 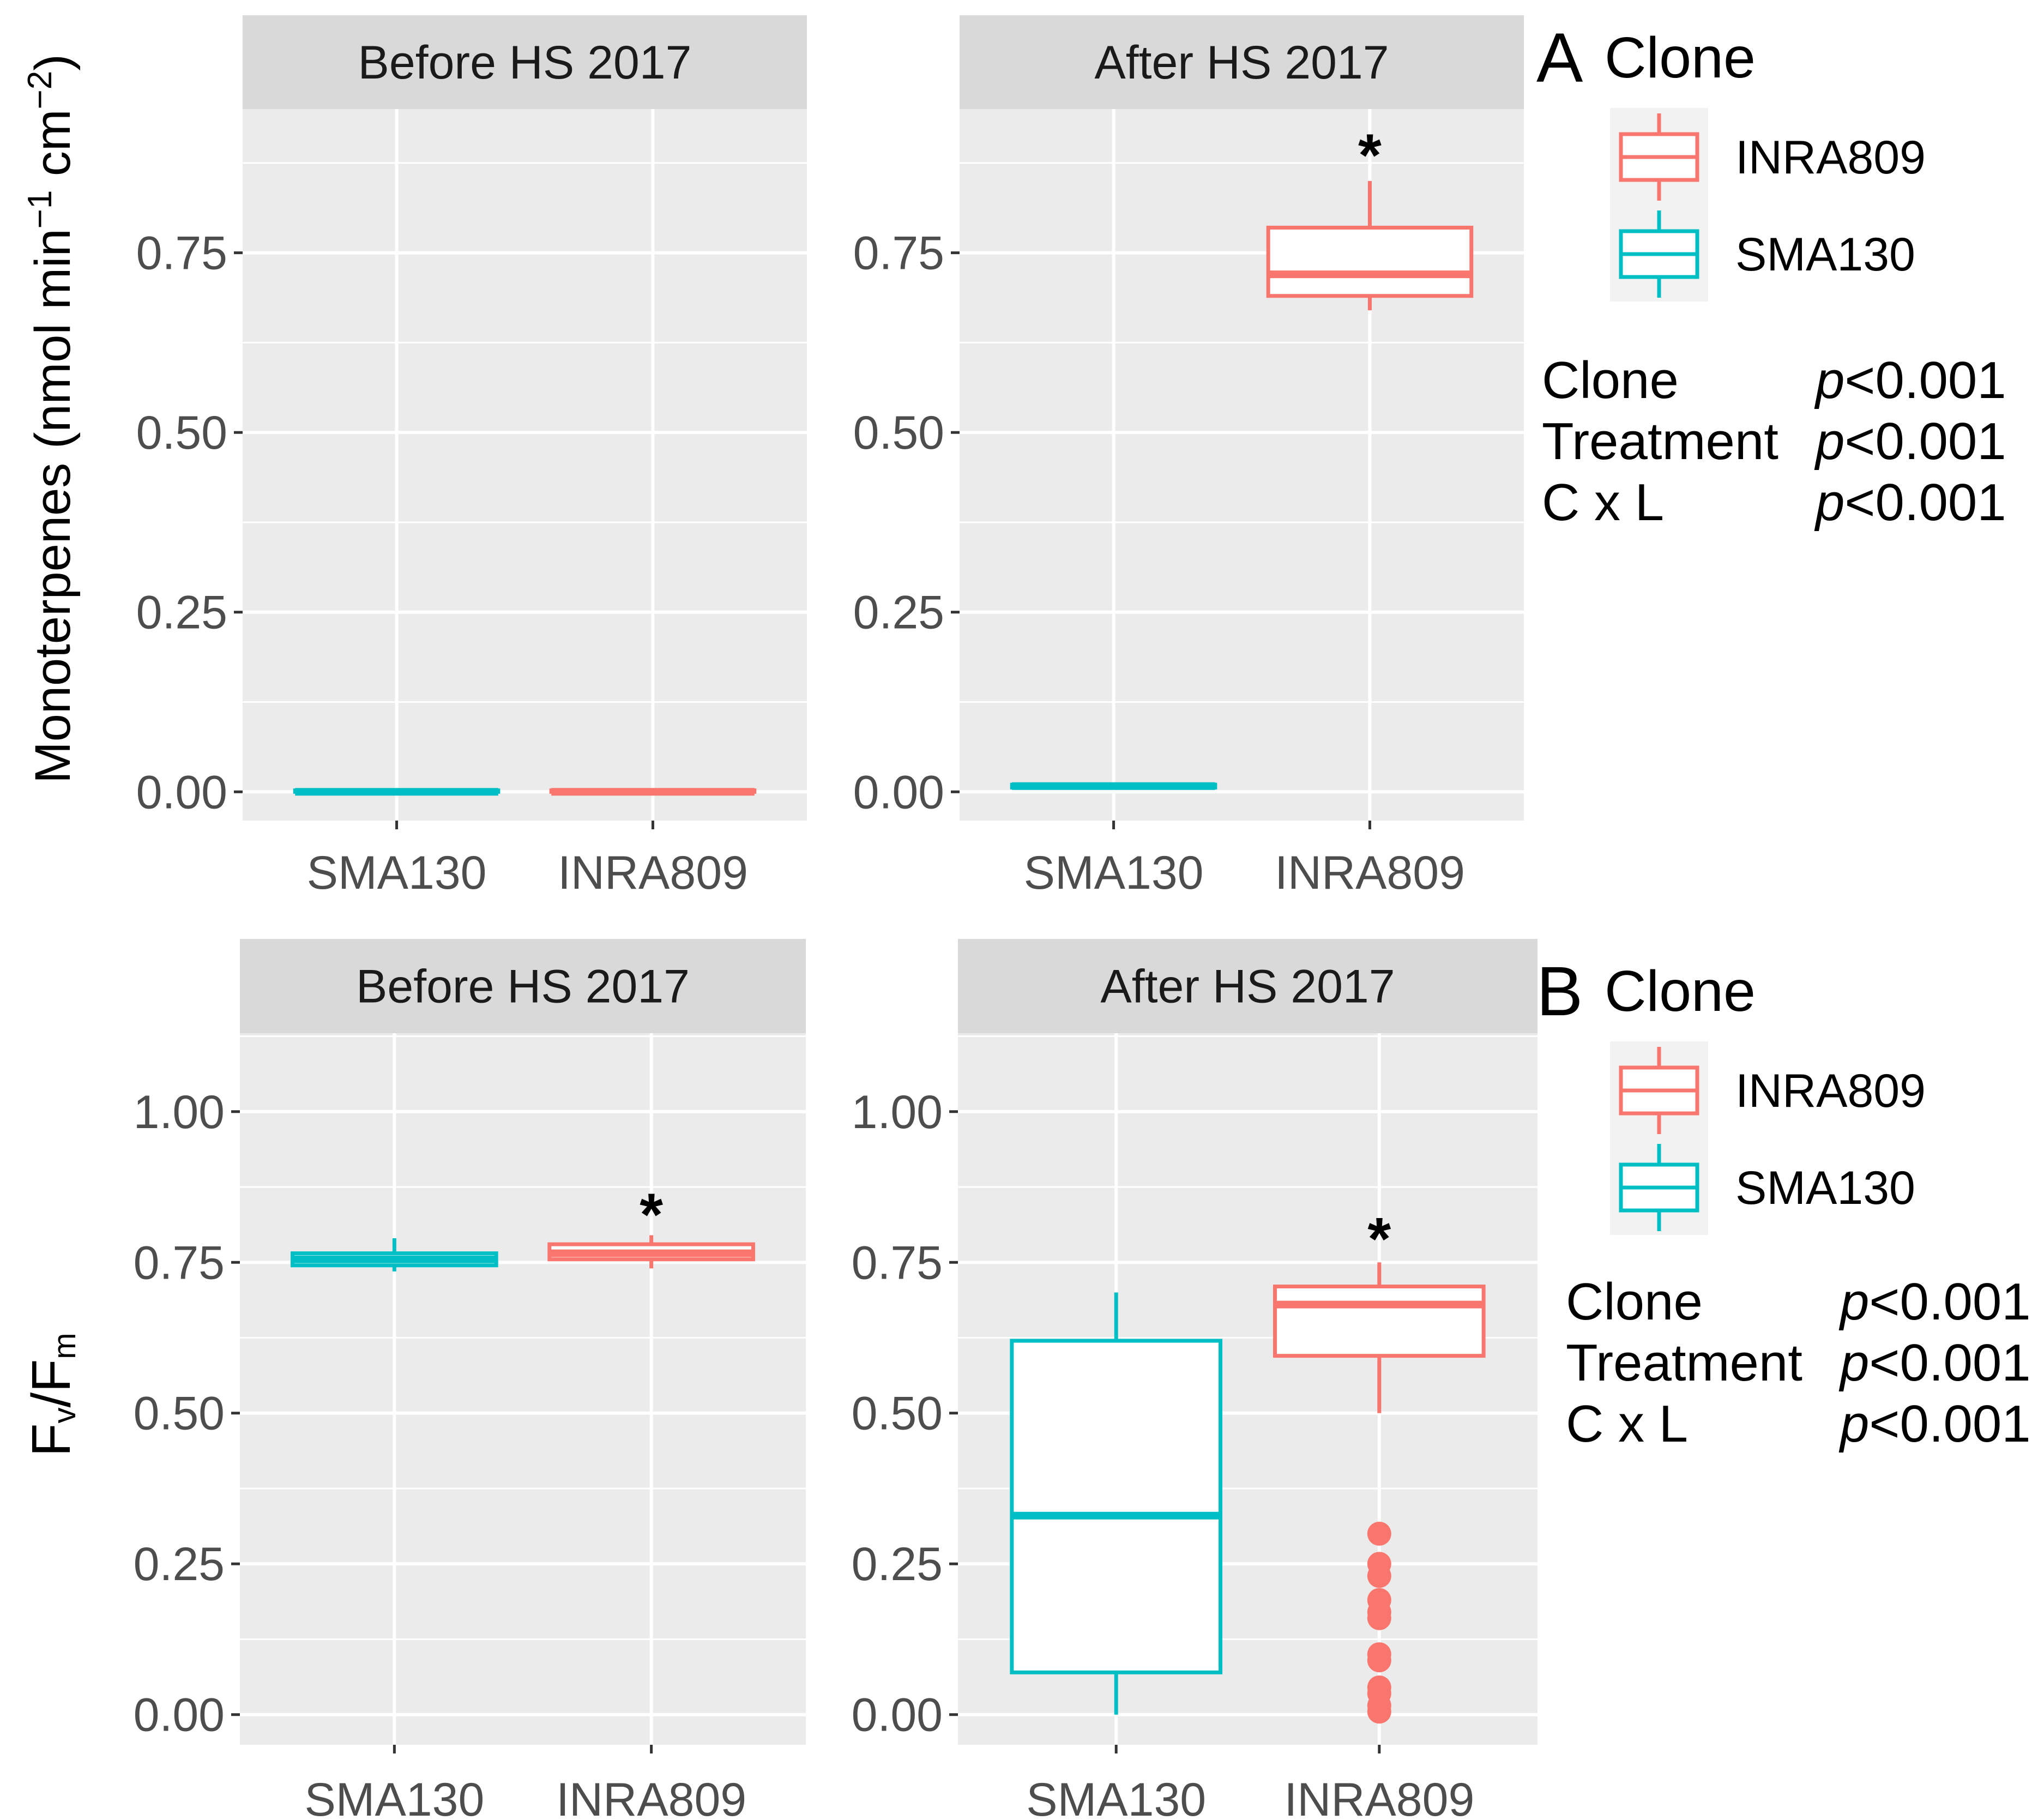 What do you see at coordinates (1559, 58) in the screenshot?
I see `panel-label: A` at bounding box center [1559, 58].